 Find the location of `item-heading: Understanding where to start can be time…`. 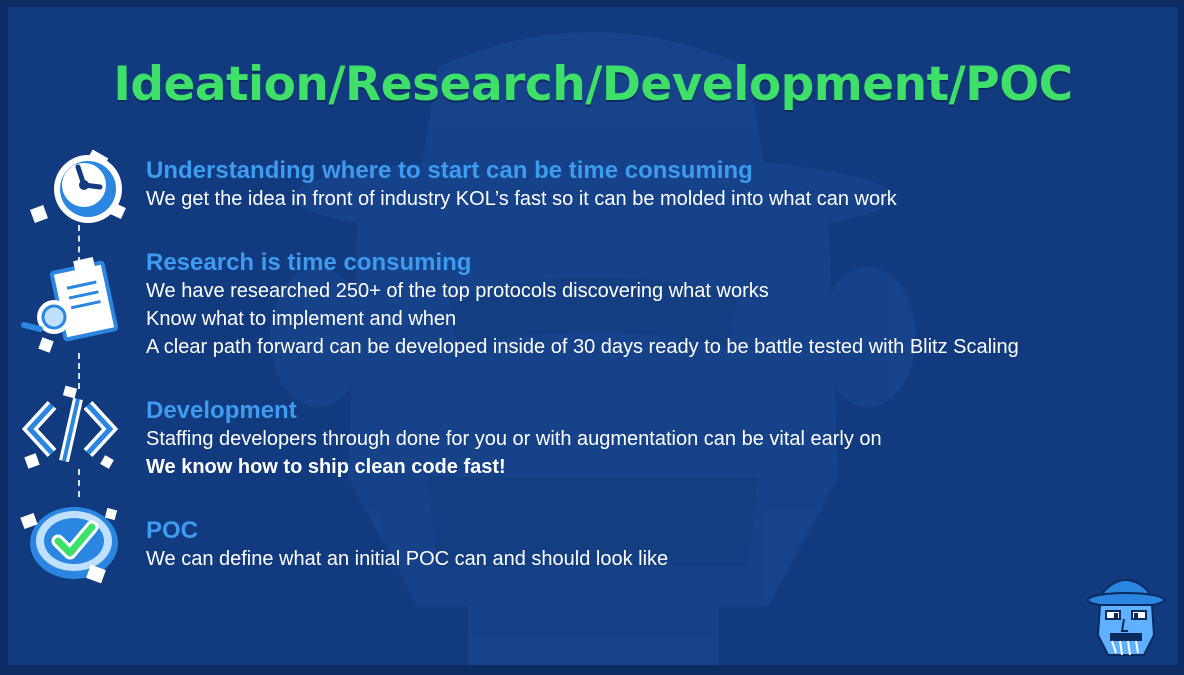

item-heading: Understanding where to start can be time… is located at coordinates (449, 170).